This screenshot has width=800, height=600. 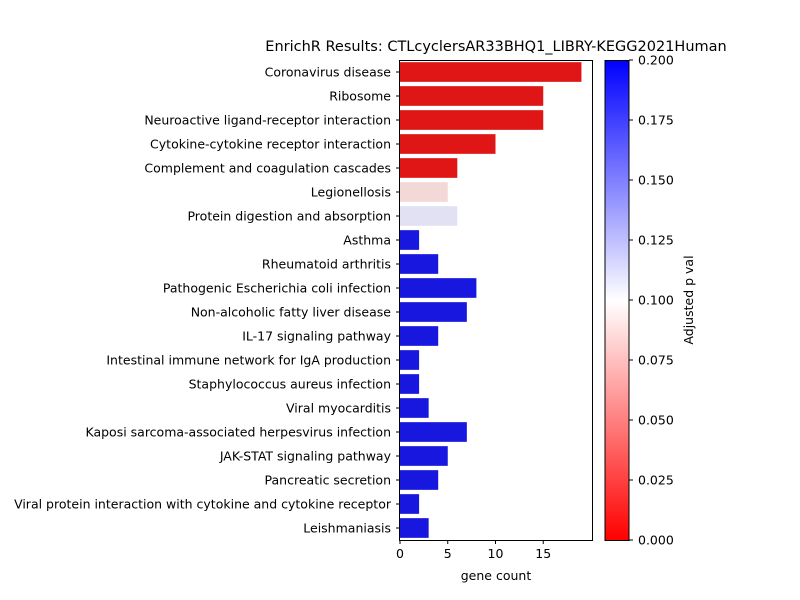 I want to click on colorbar-tick-label: 0.125, so click(x=656, y=240).